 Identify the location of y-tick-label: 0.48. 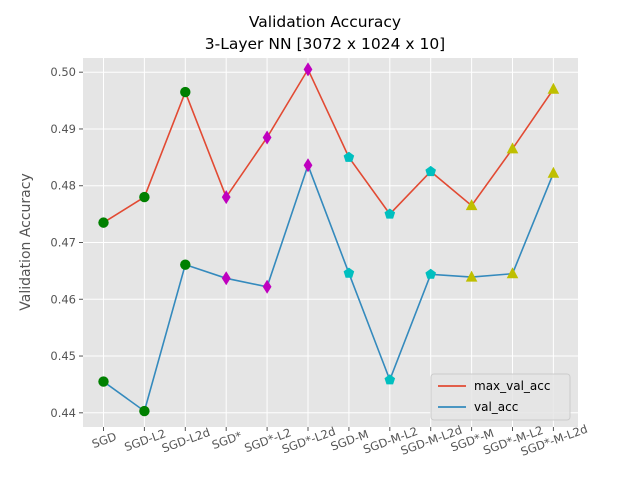
(63, 186).